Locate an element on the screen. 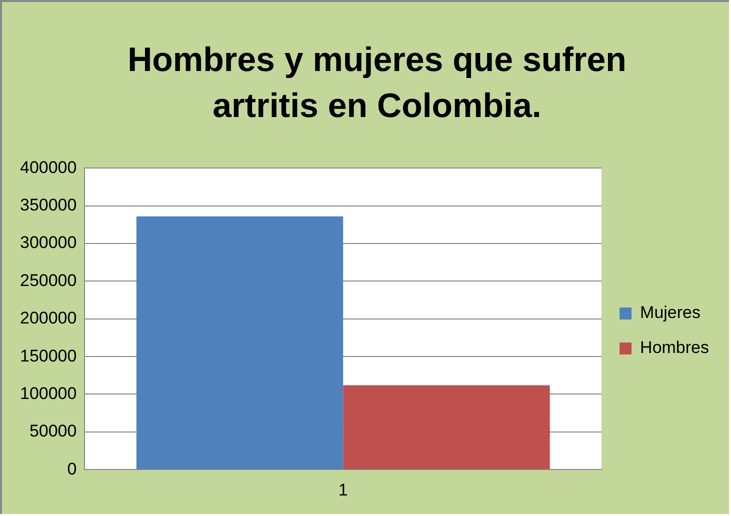 The image size is (731, 516). y-tick-label: 250000 is located at coordinates (48, 280).